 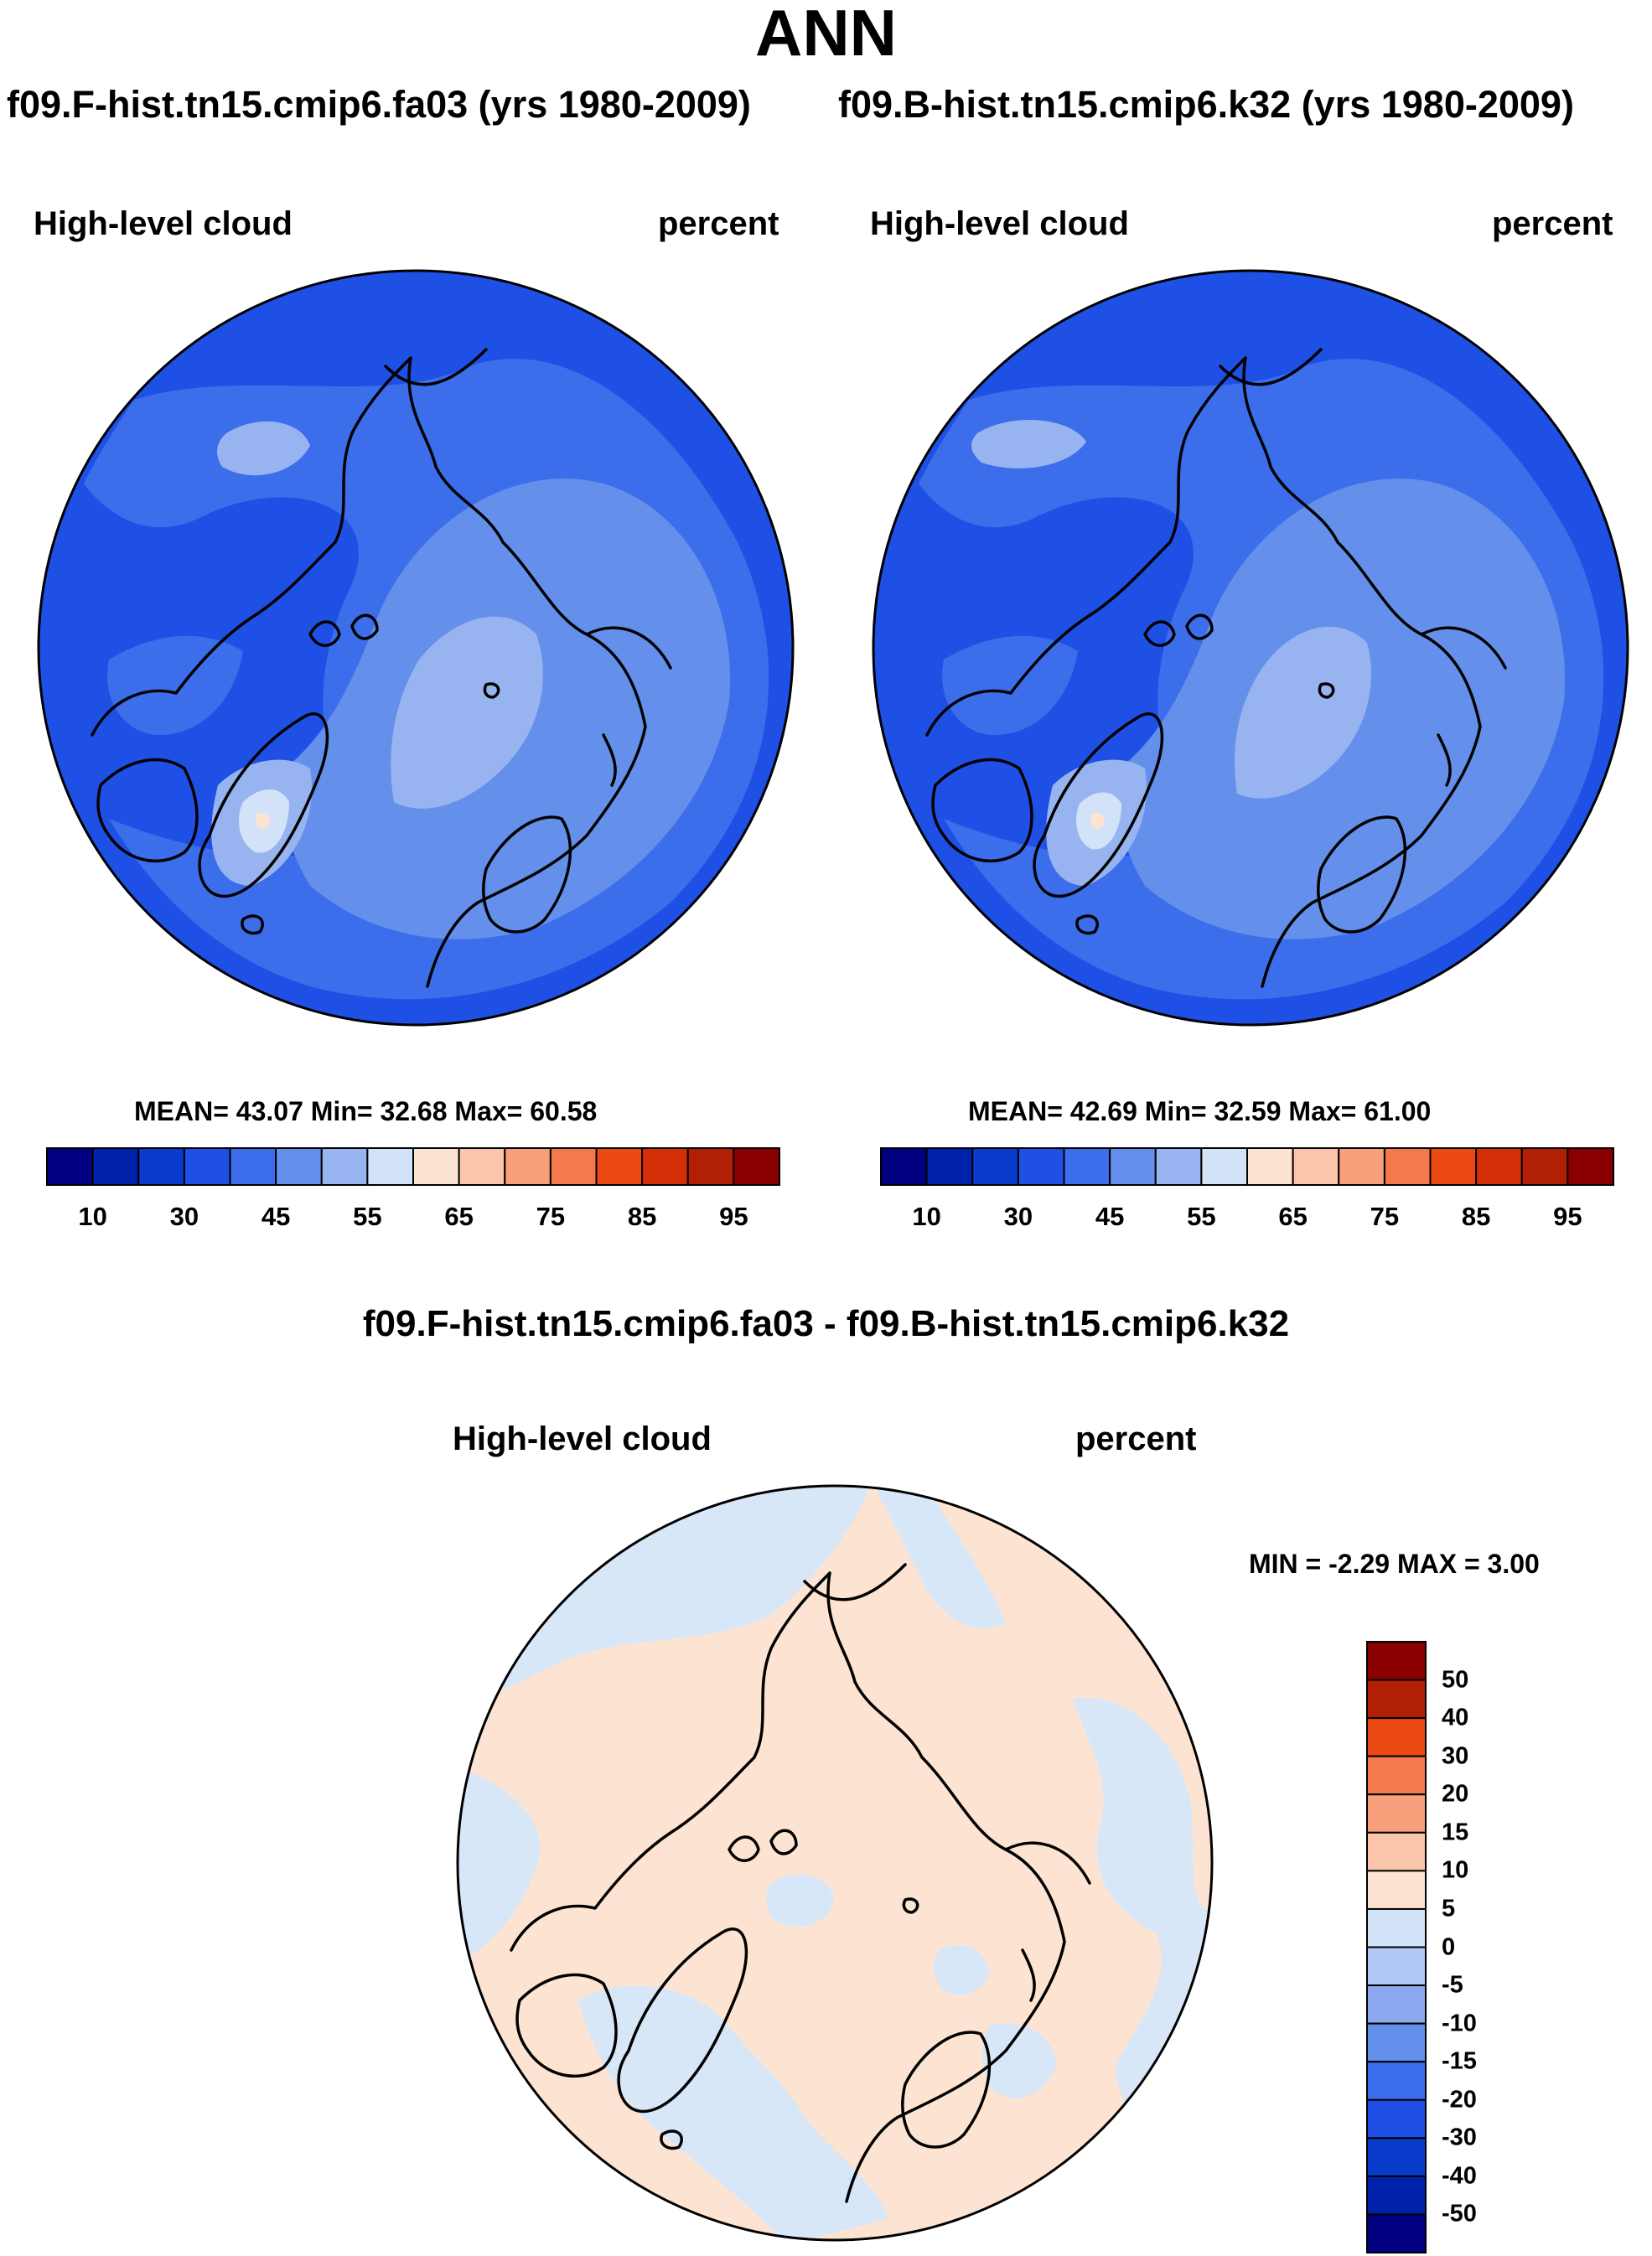 I want to click on panel1-units: percent, so click(x=718, y=223).